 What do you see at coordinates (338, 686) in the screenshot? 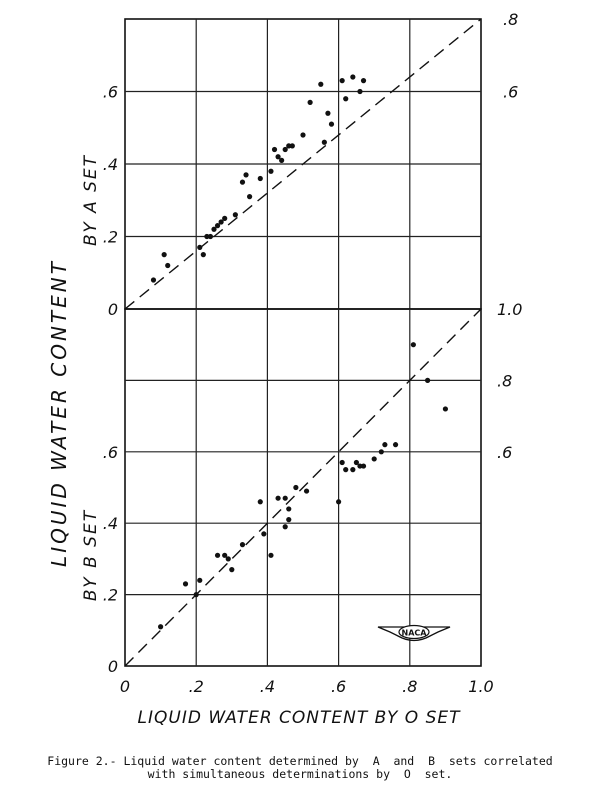
I see `x-tick-label: .6` at bounding box center [338, 686].